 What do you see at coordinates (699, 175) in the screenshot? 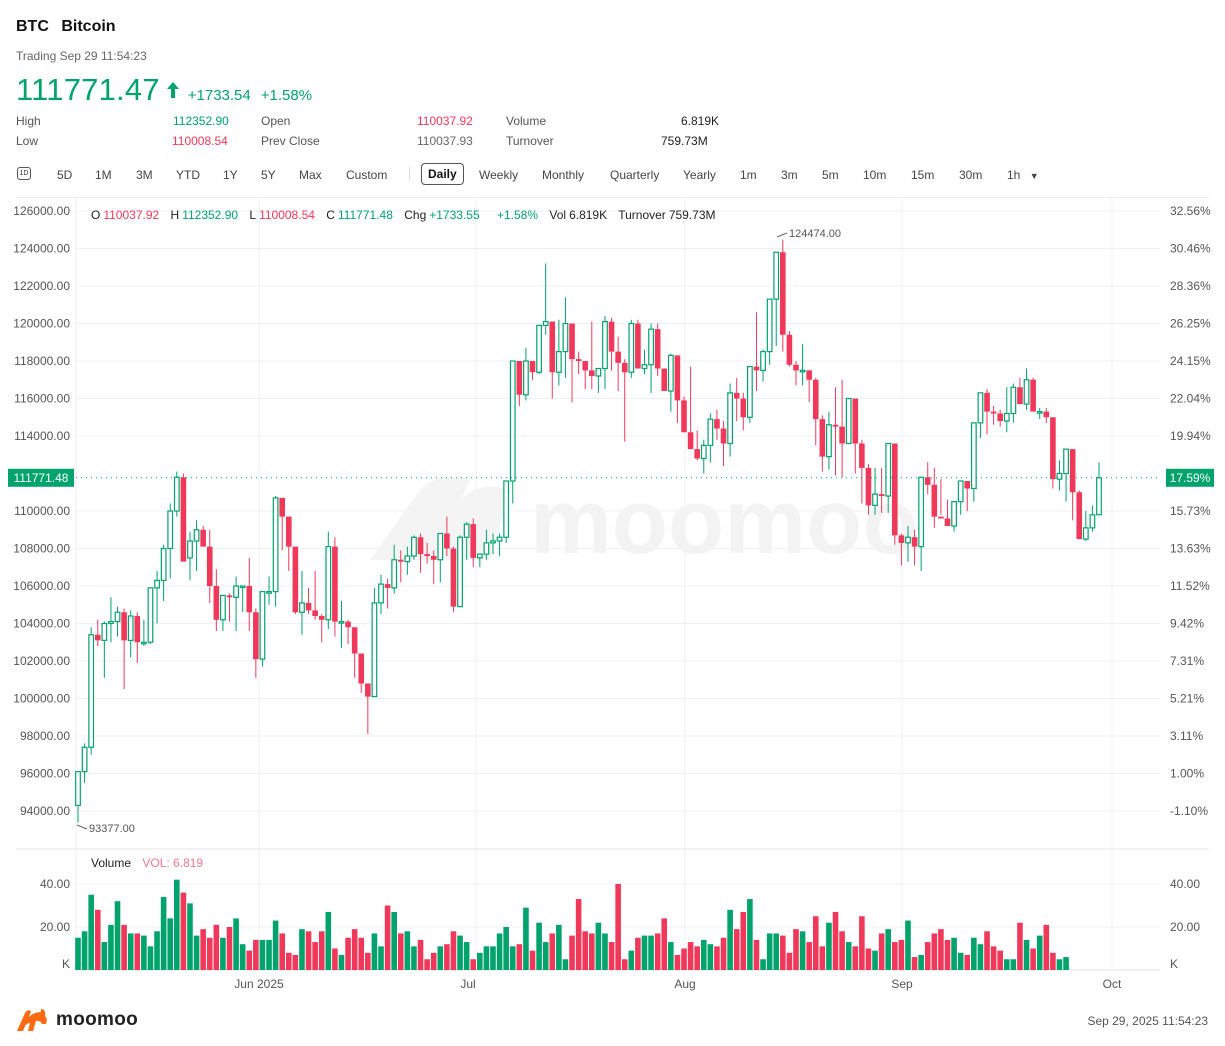
I see `interval-yearly: Yearly` at bounding box center [699, 175].